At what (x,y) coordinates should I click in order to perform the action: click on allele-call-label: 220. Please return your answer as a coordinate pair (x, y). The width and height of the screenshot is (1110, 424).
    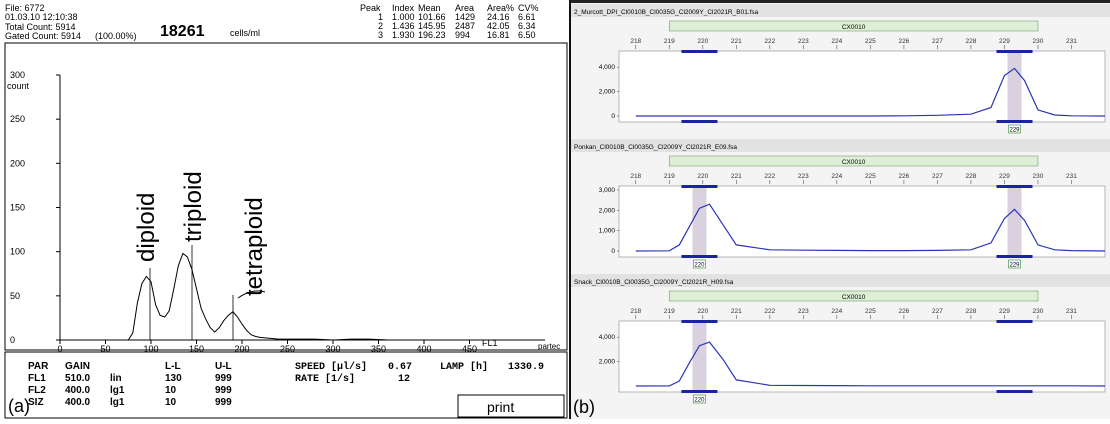
    Looking at the image, I should click on (699, 401).